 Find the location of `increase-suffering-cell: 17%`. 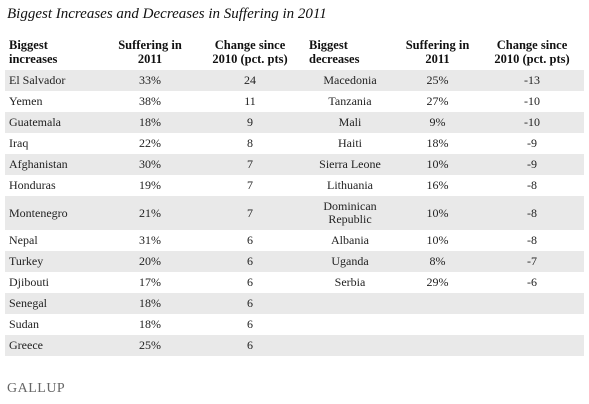

increase-suffering-cell: 17% is located at coordinates (150, 282).